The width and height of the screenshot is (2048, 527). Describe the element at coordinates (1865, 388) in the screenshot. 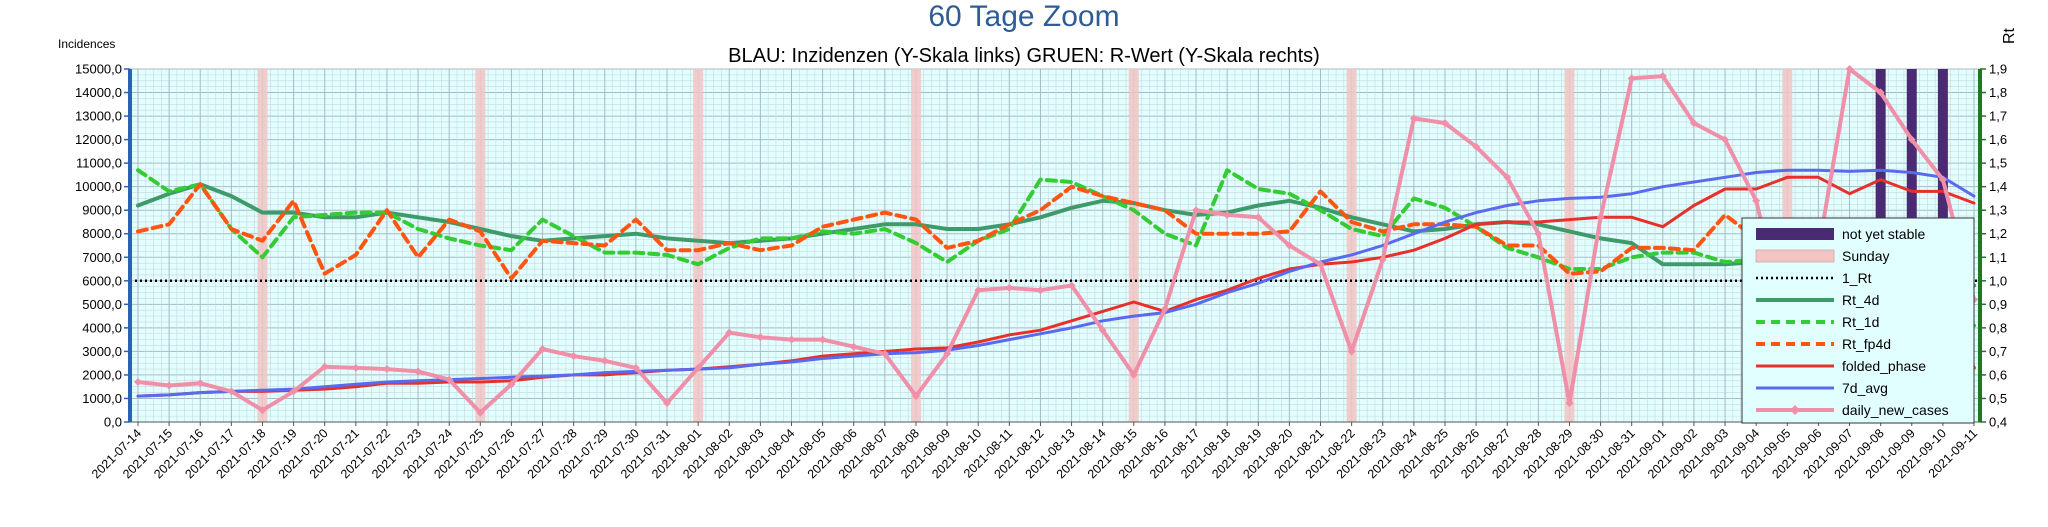

I see `legend-label-7d-avg: 7d_avg` at that location.